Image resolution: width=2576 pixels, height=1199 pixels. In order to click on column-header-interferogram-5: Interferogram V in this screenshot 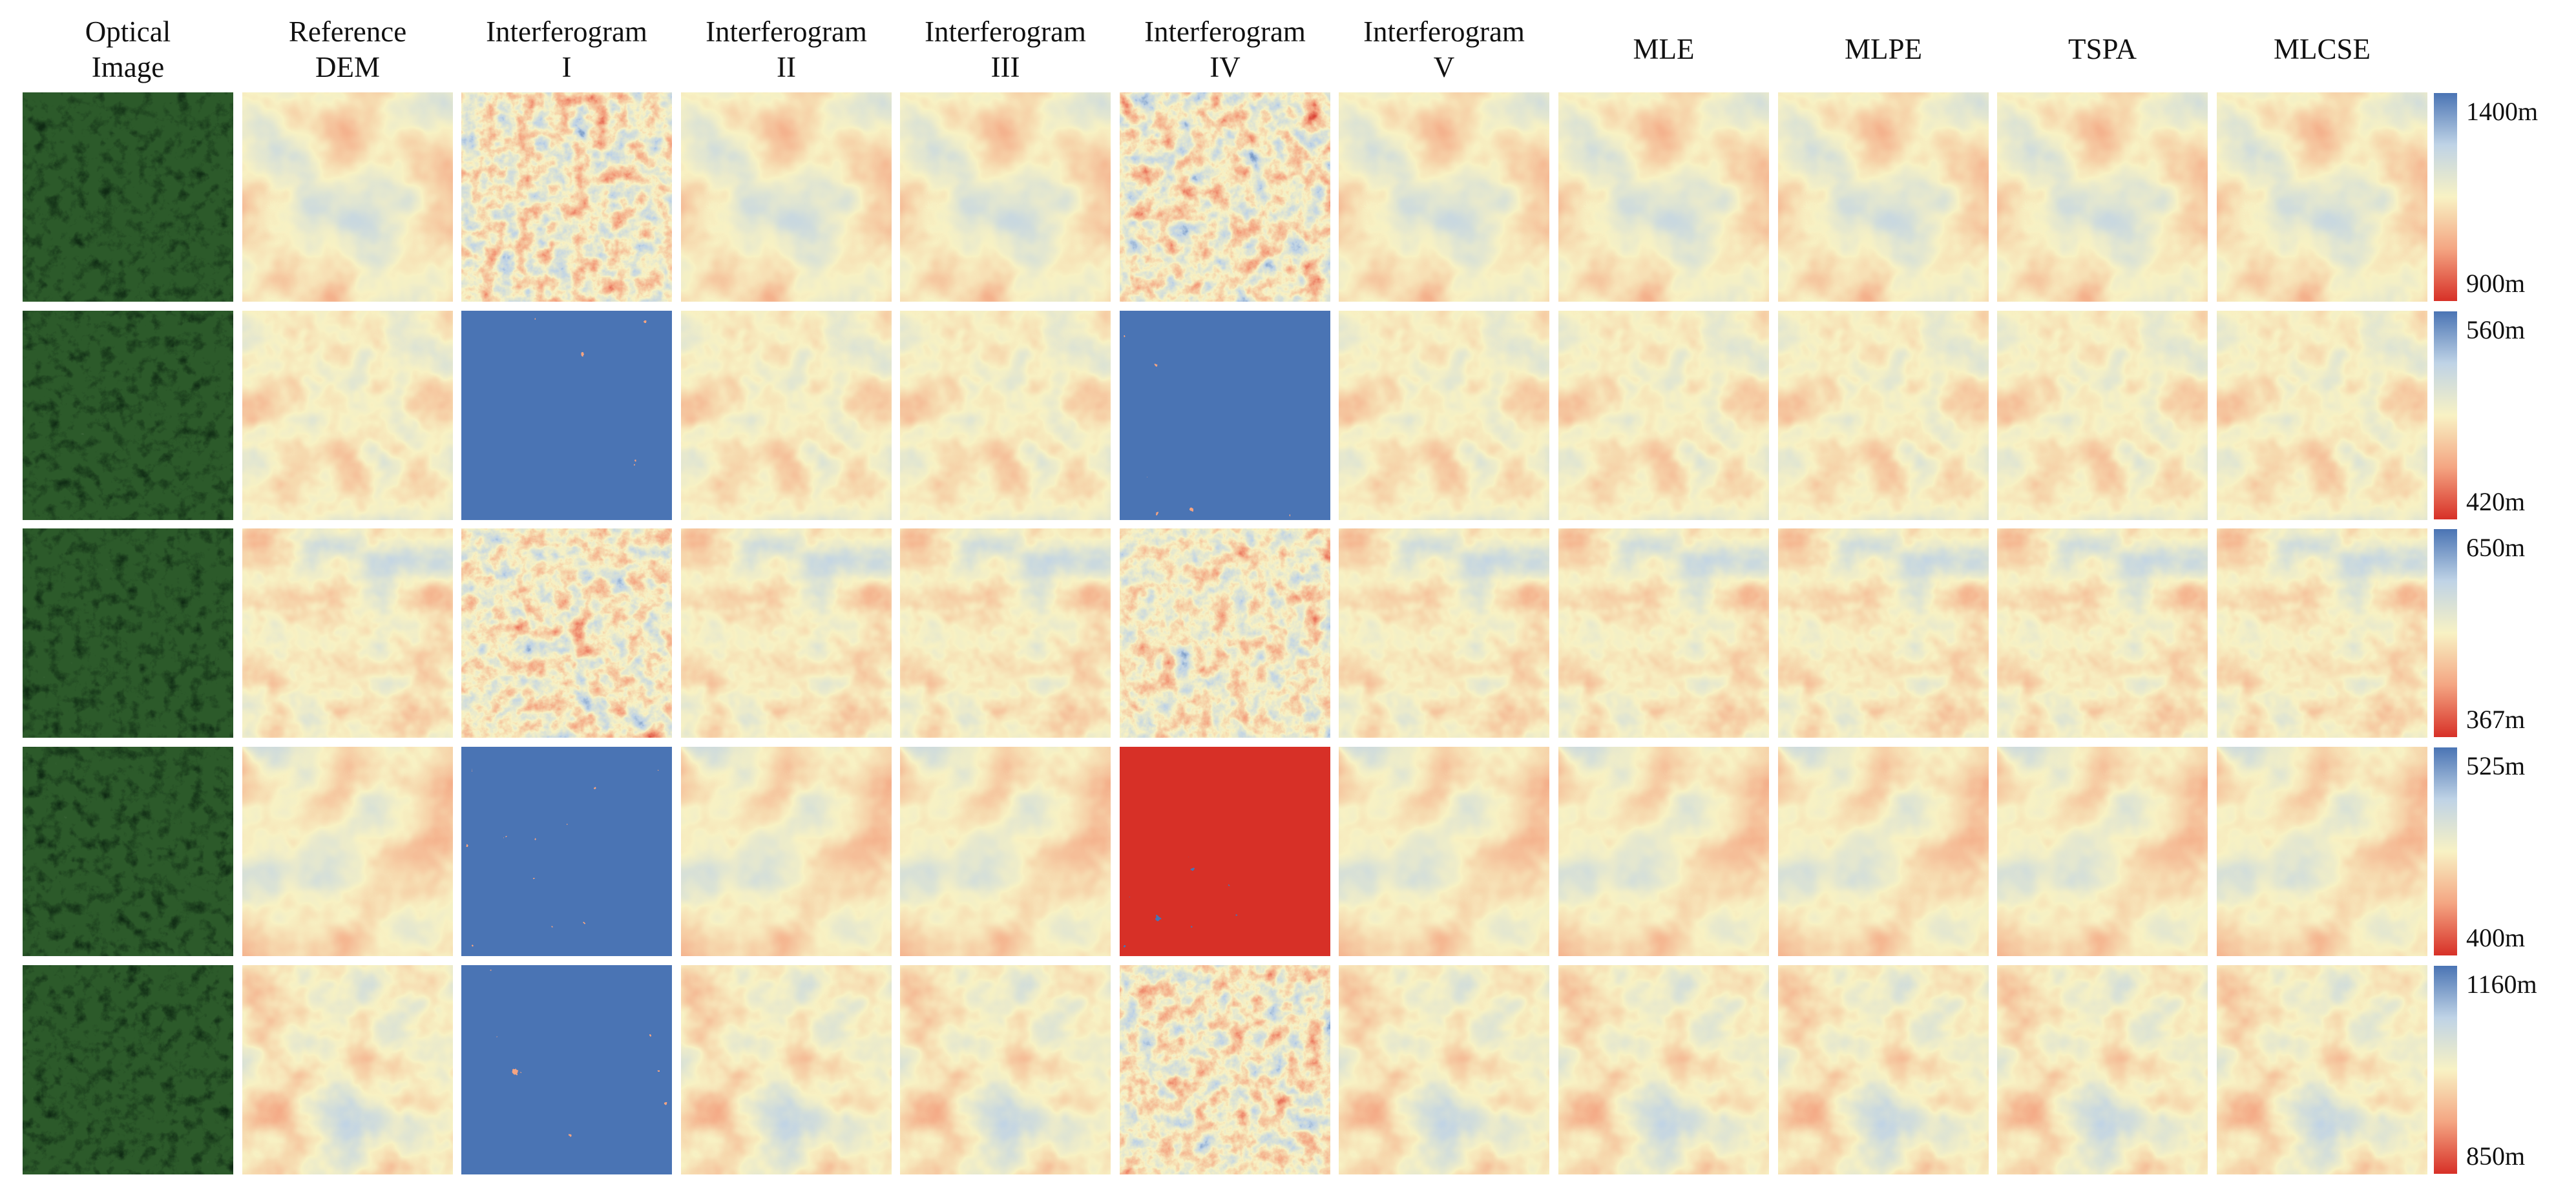, I will do `click(1444, 49)`.